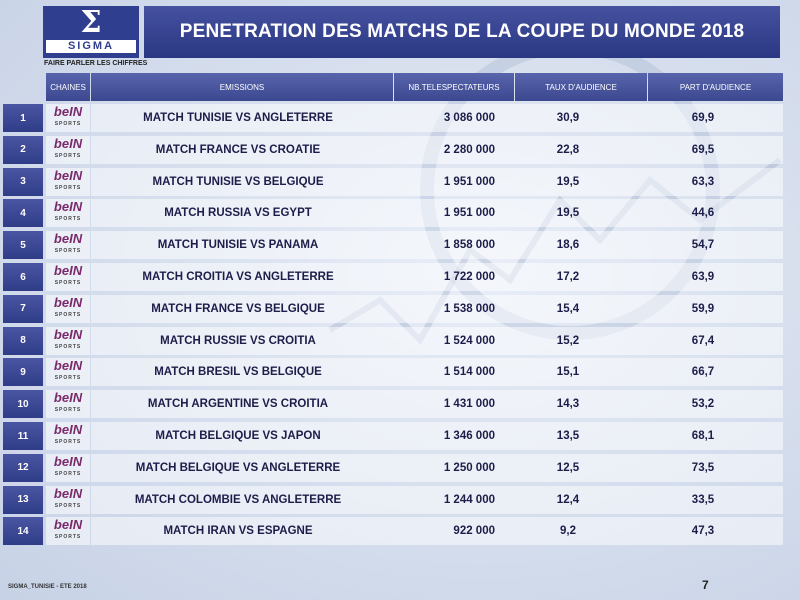 The image size is (800, 600). I want to click on viewers-cell: 1 524 000, so click(469, 340).